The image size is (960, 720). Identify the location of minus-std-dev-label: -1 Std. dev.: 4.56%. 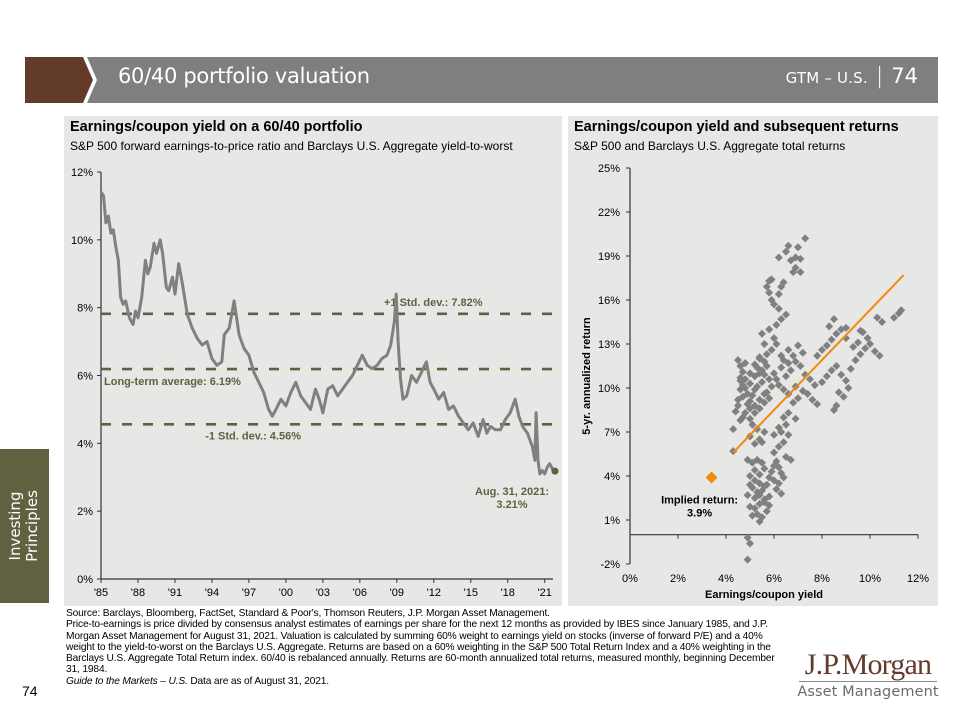
(253, 436).